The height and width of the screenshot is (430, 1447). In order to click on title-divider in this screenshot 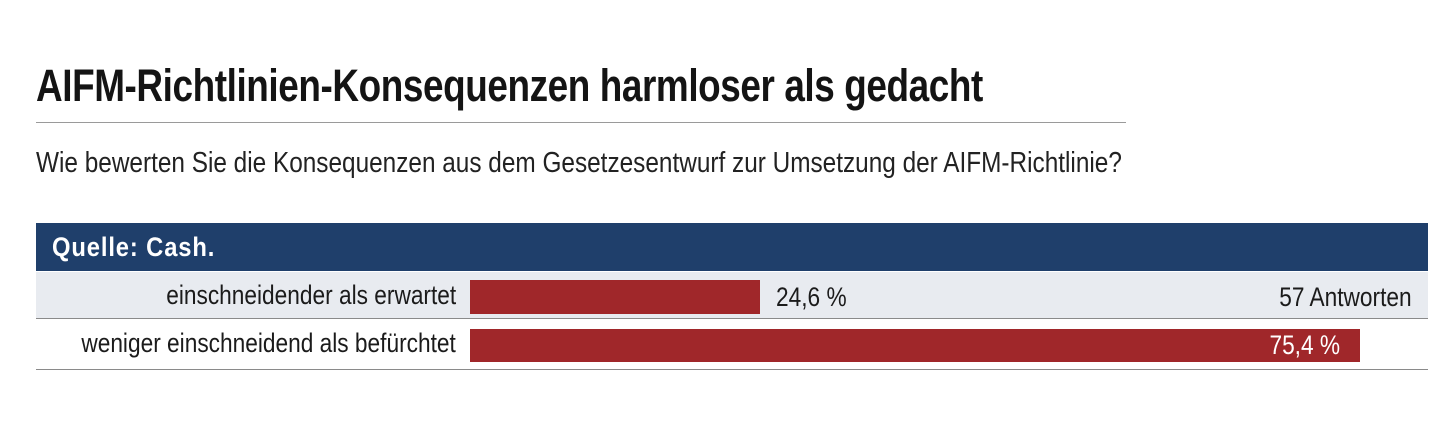, I will do `click(581, 122)`.